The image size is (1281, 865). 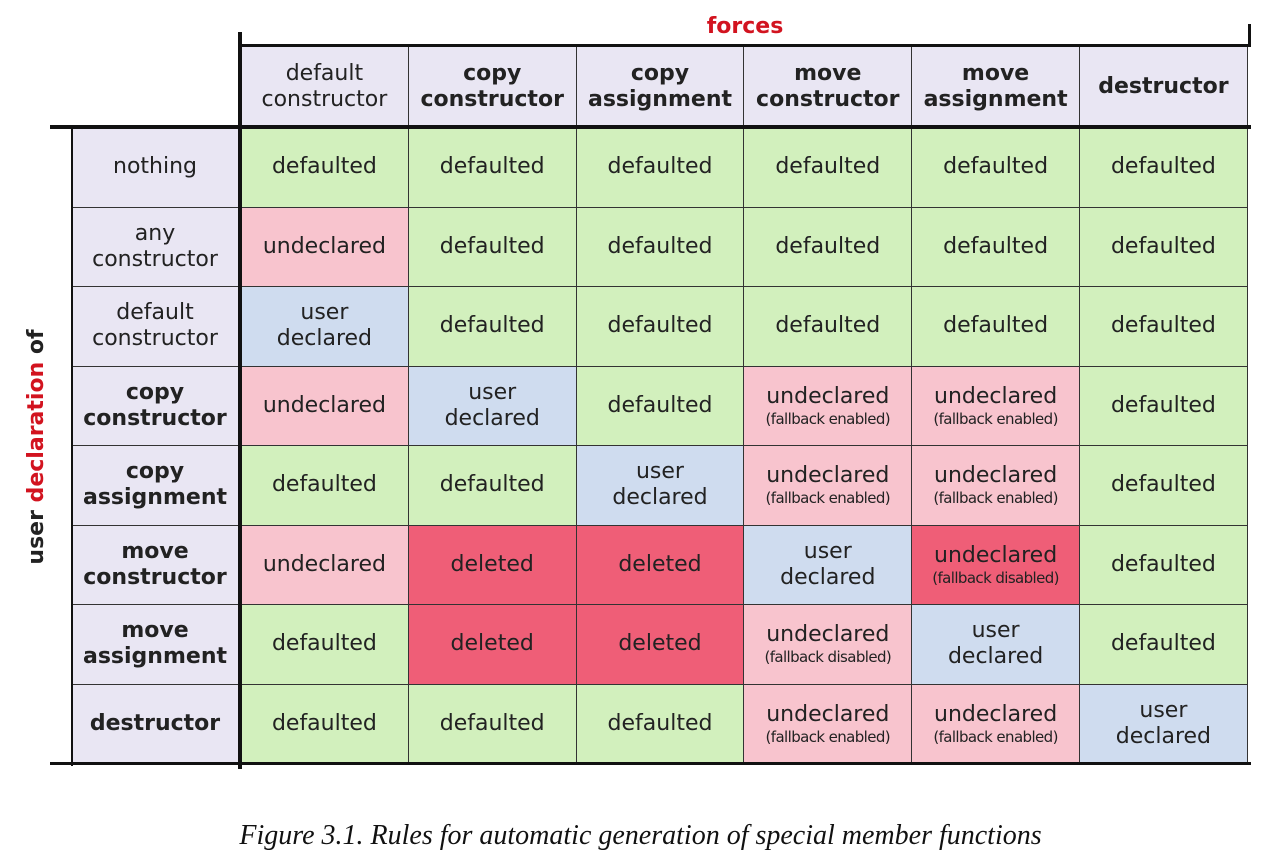 I want to click on row-header-3: copy constructor, so click(x=155, y=406).